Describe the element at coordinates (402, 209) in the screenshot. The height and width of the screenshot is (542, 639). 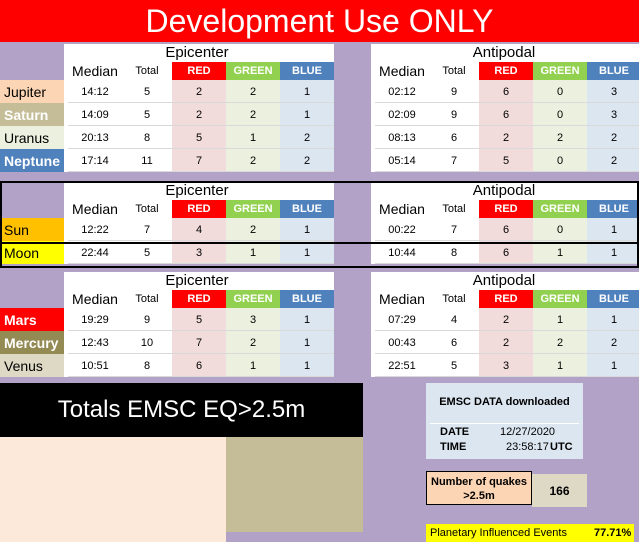
I see `antipodal-header-median: Median` at that location.